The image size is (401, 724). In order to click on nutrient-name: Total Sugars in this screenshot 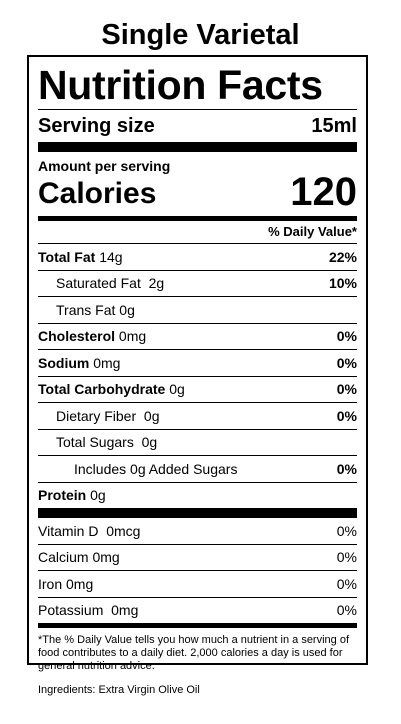, I will do `click(95, 442)`.